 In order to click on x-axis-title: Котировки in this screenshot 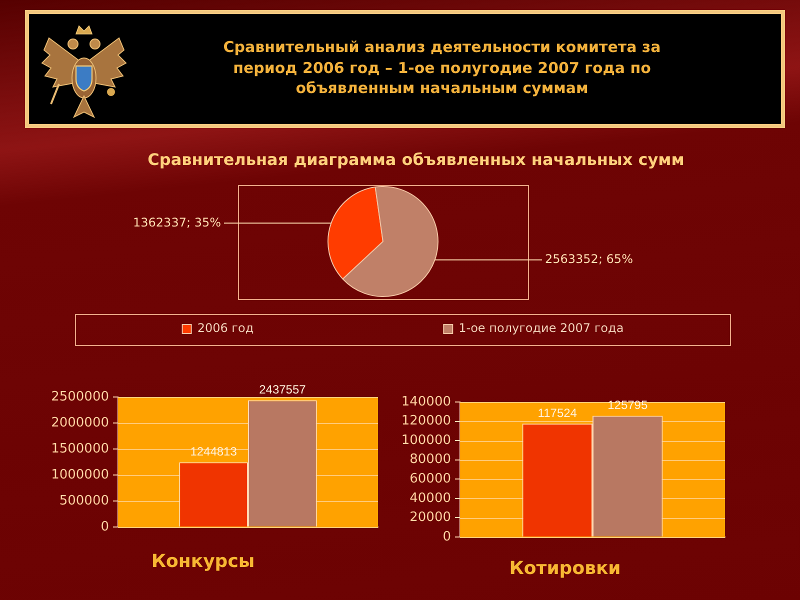, I will do `click(565, 568)`.